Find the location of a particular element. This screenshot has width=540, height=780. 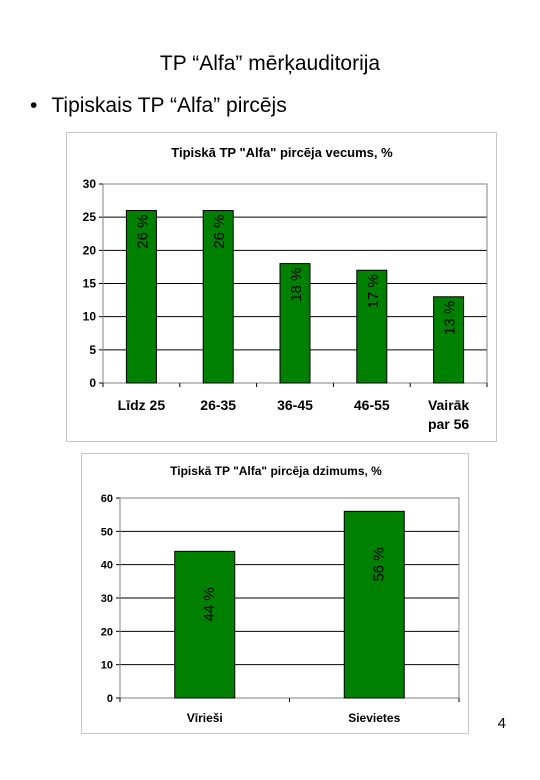

slide-title: TP “Alfa” mērķauditorija is located at coordinates (270, 63).